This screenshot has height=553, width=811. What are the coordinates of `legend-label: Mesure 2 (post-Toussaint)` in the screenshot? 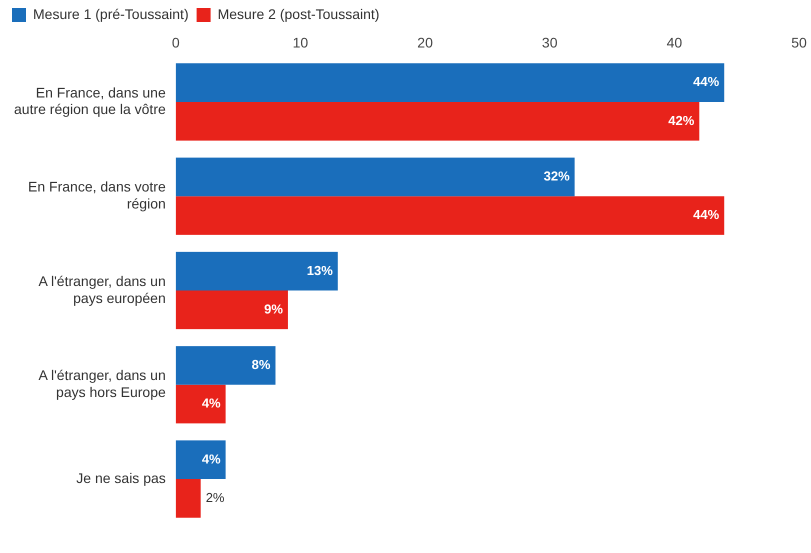 It's located at (299, 14).